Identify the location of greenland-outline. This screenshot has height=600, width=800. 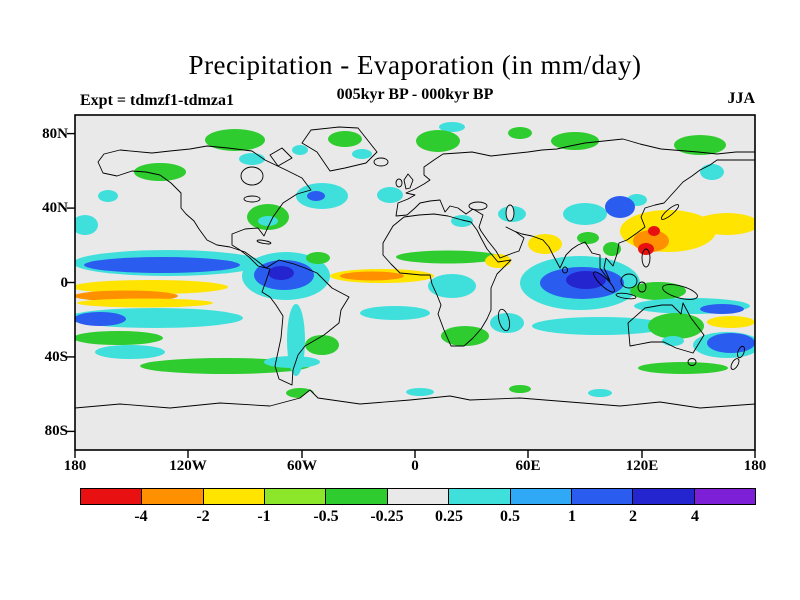
(339, 149).